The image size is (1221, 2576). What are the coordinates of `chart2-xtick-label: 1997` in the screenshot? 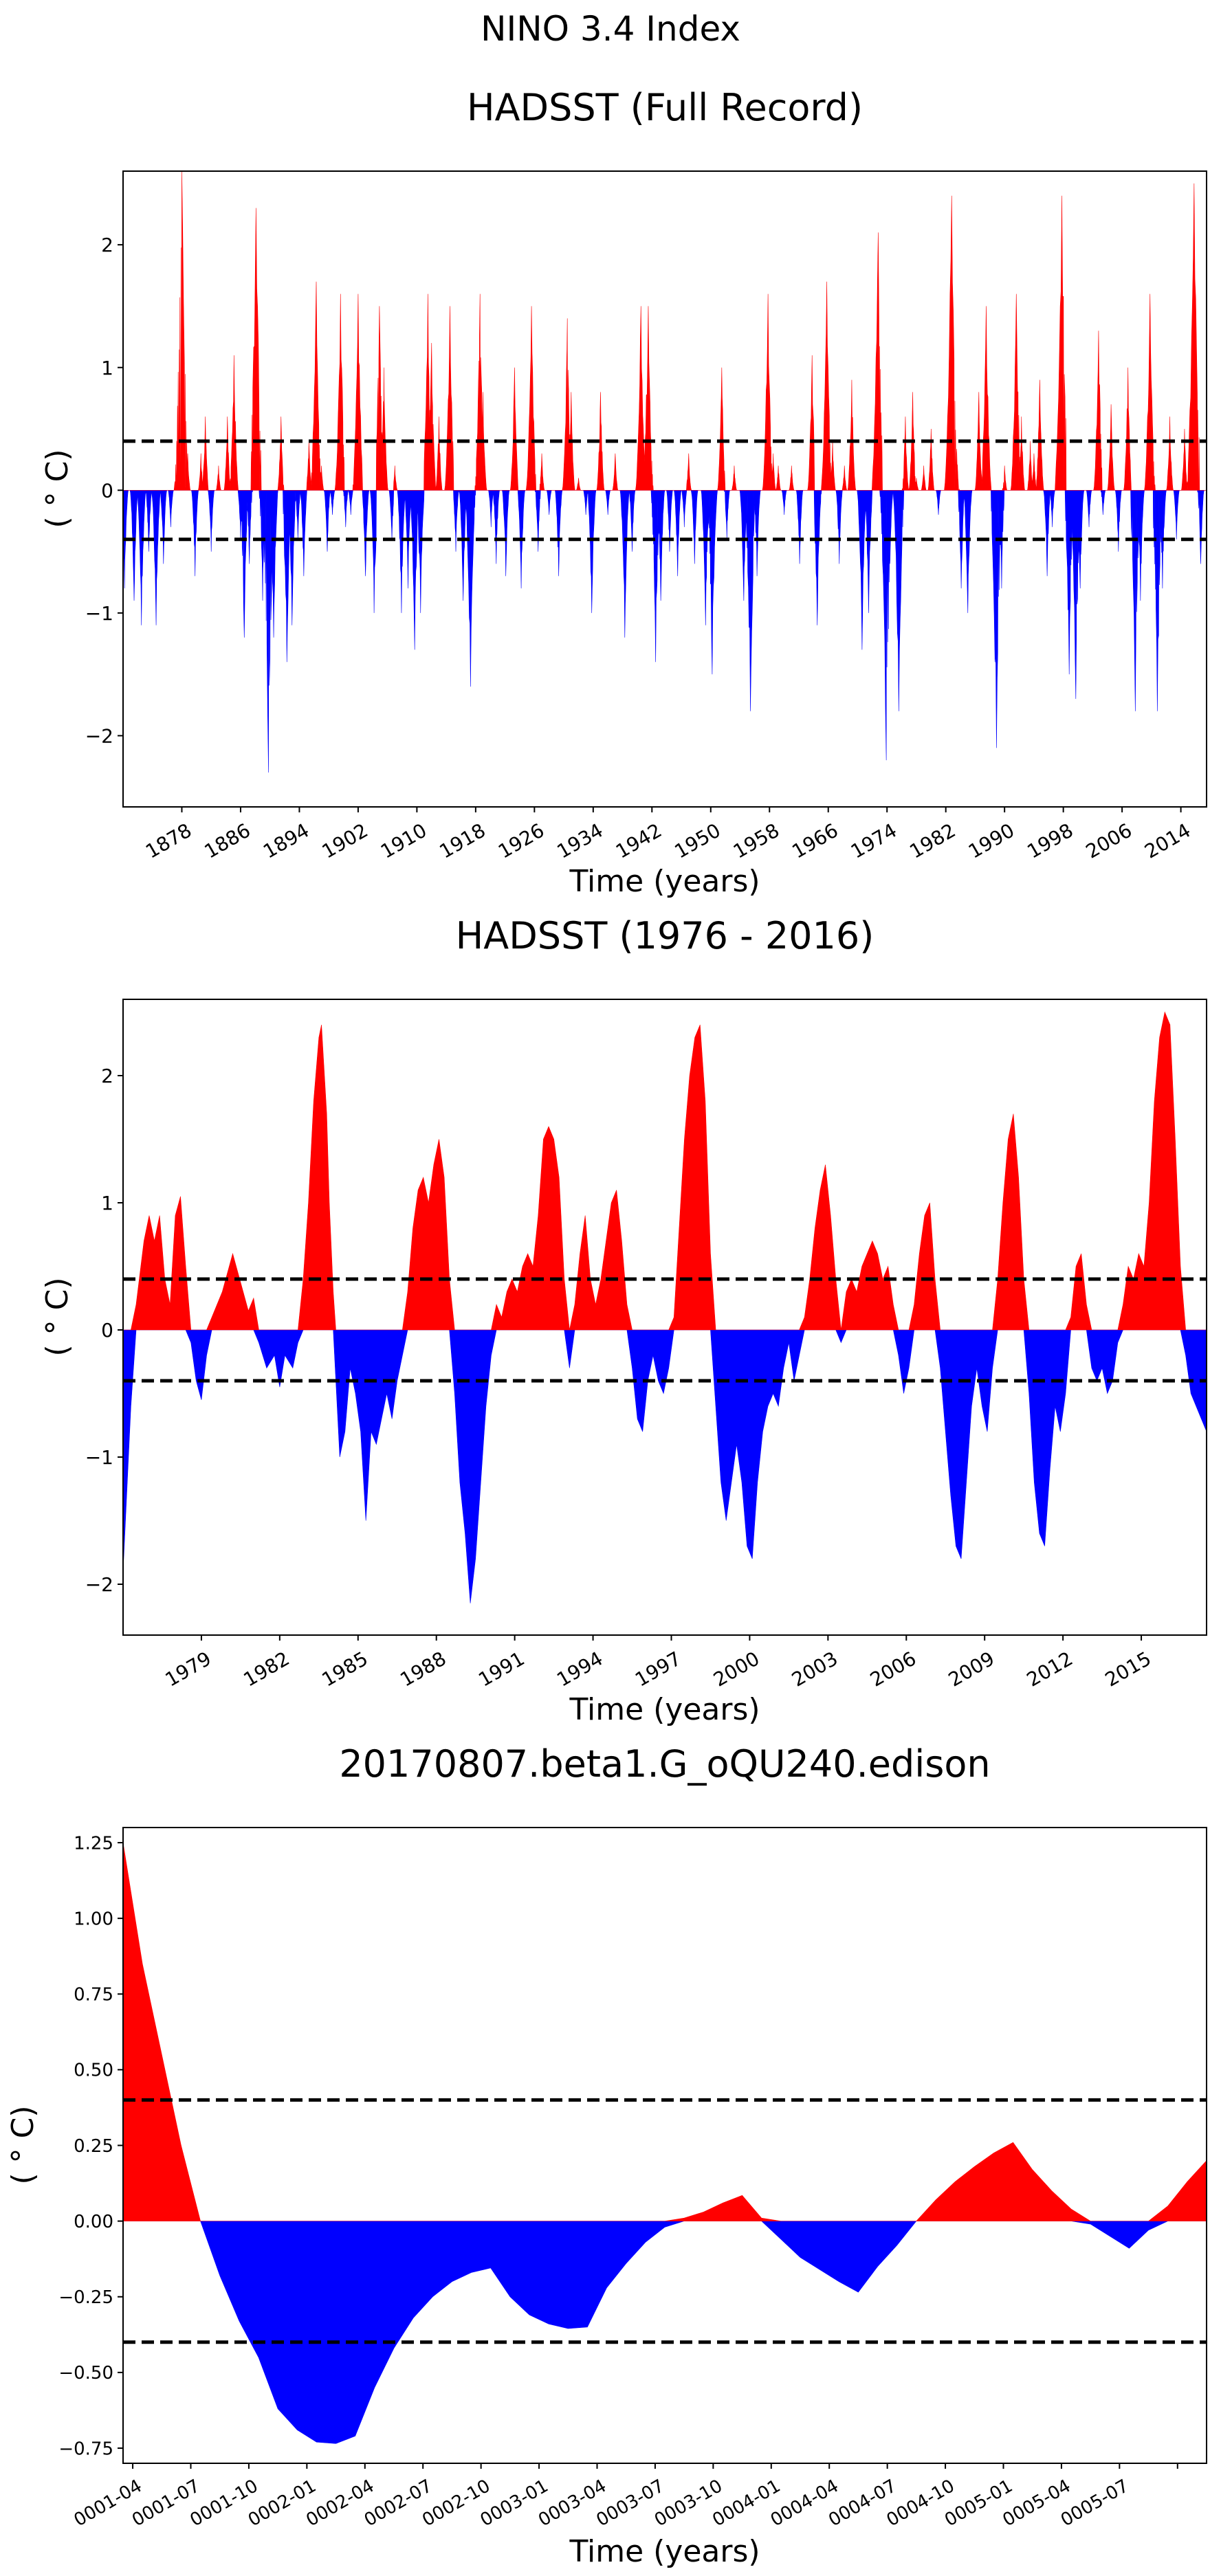 It's located at (658, 1669).